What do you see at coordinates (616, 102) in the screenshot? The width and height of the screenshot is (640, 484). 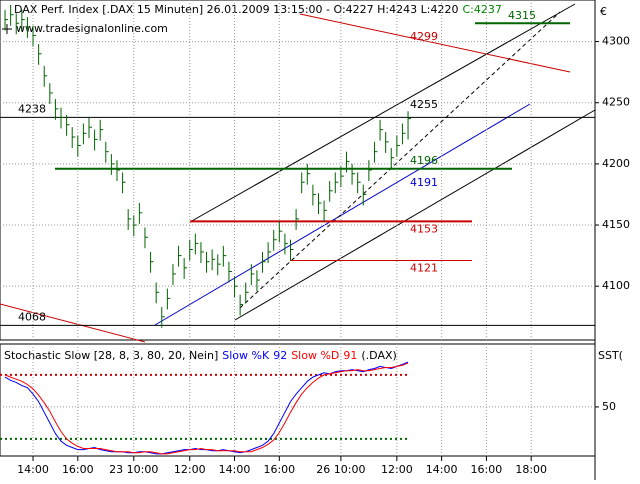 I see `y-tick-label: 4250` at bounding box center [616, 102].